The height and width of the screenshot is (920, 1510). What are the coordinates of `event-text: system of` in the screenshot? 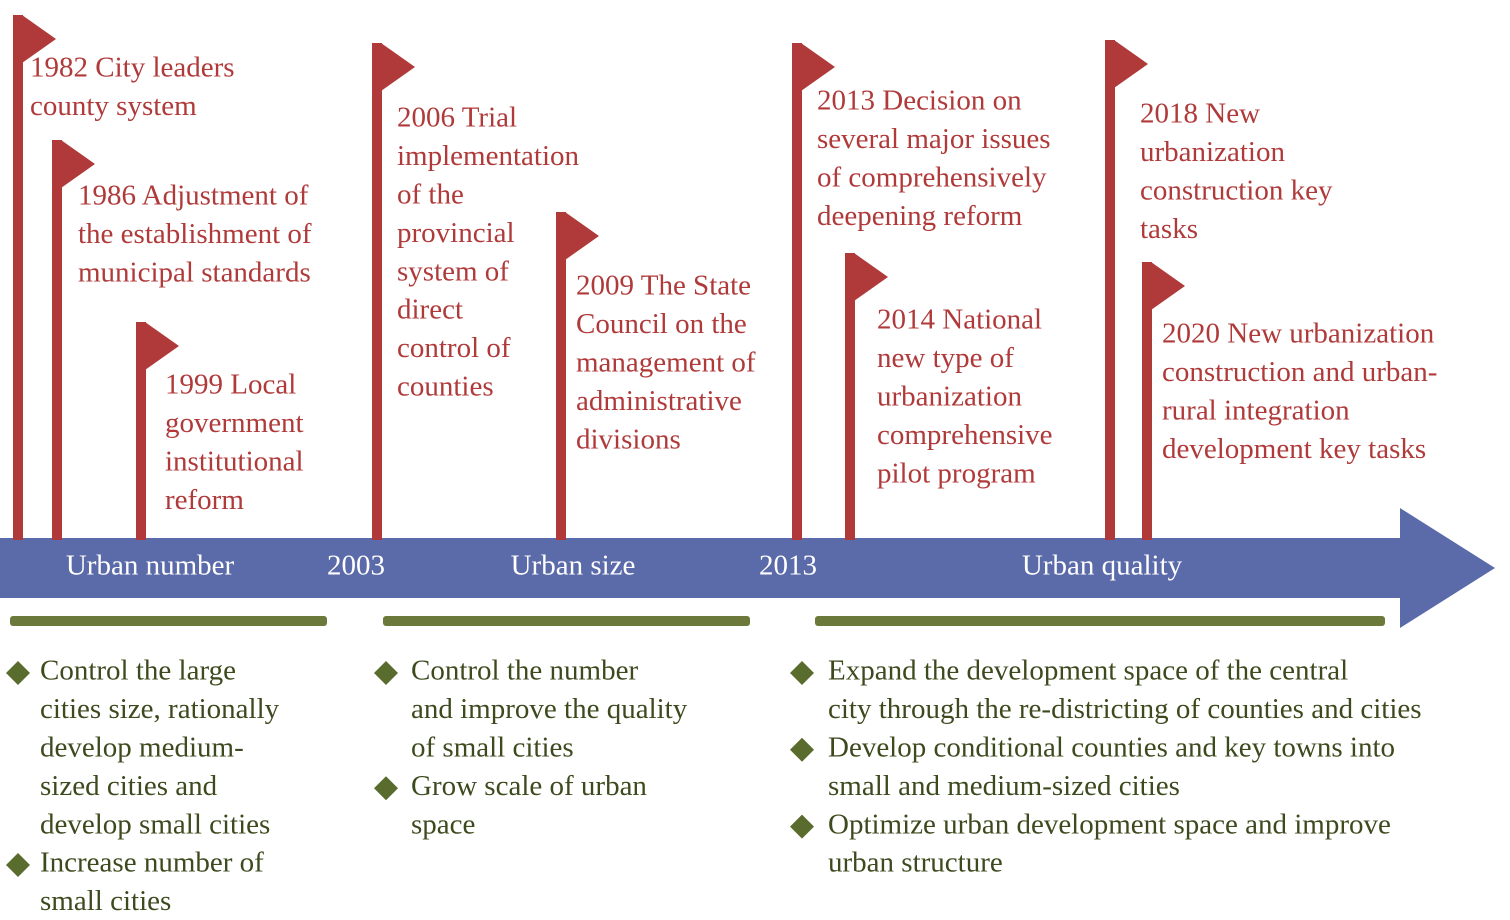 It's located at (453, 271).